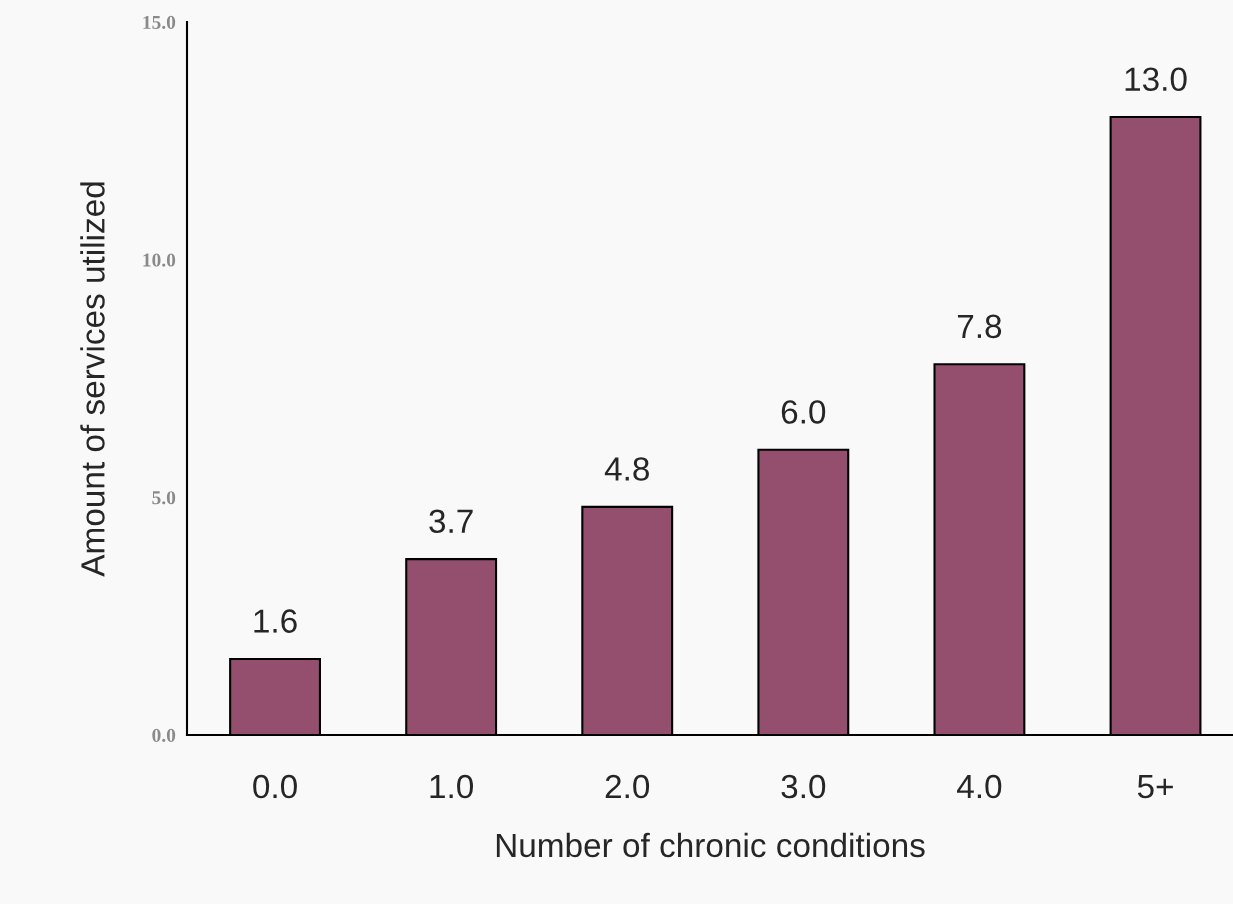  What do you see at coordinates (275, 621) in the screenshot?
I see `data-label: 1.6` at bounding box center [275, 621].